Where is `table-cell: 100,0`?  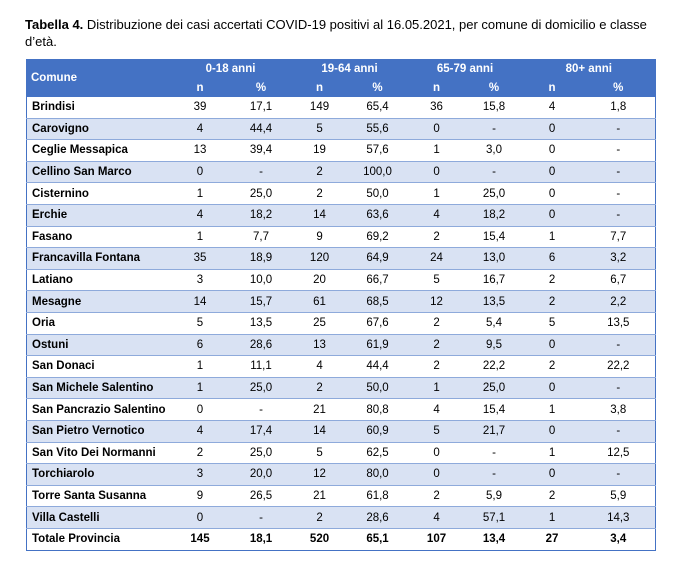
table-cell: 100,0 is located at coordinates (377, 172).